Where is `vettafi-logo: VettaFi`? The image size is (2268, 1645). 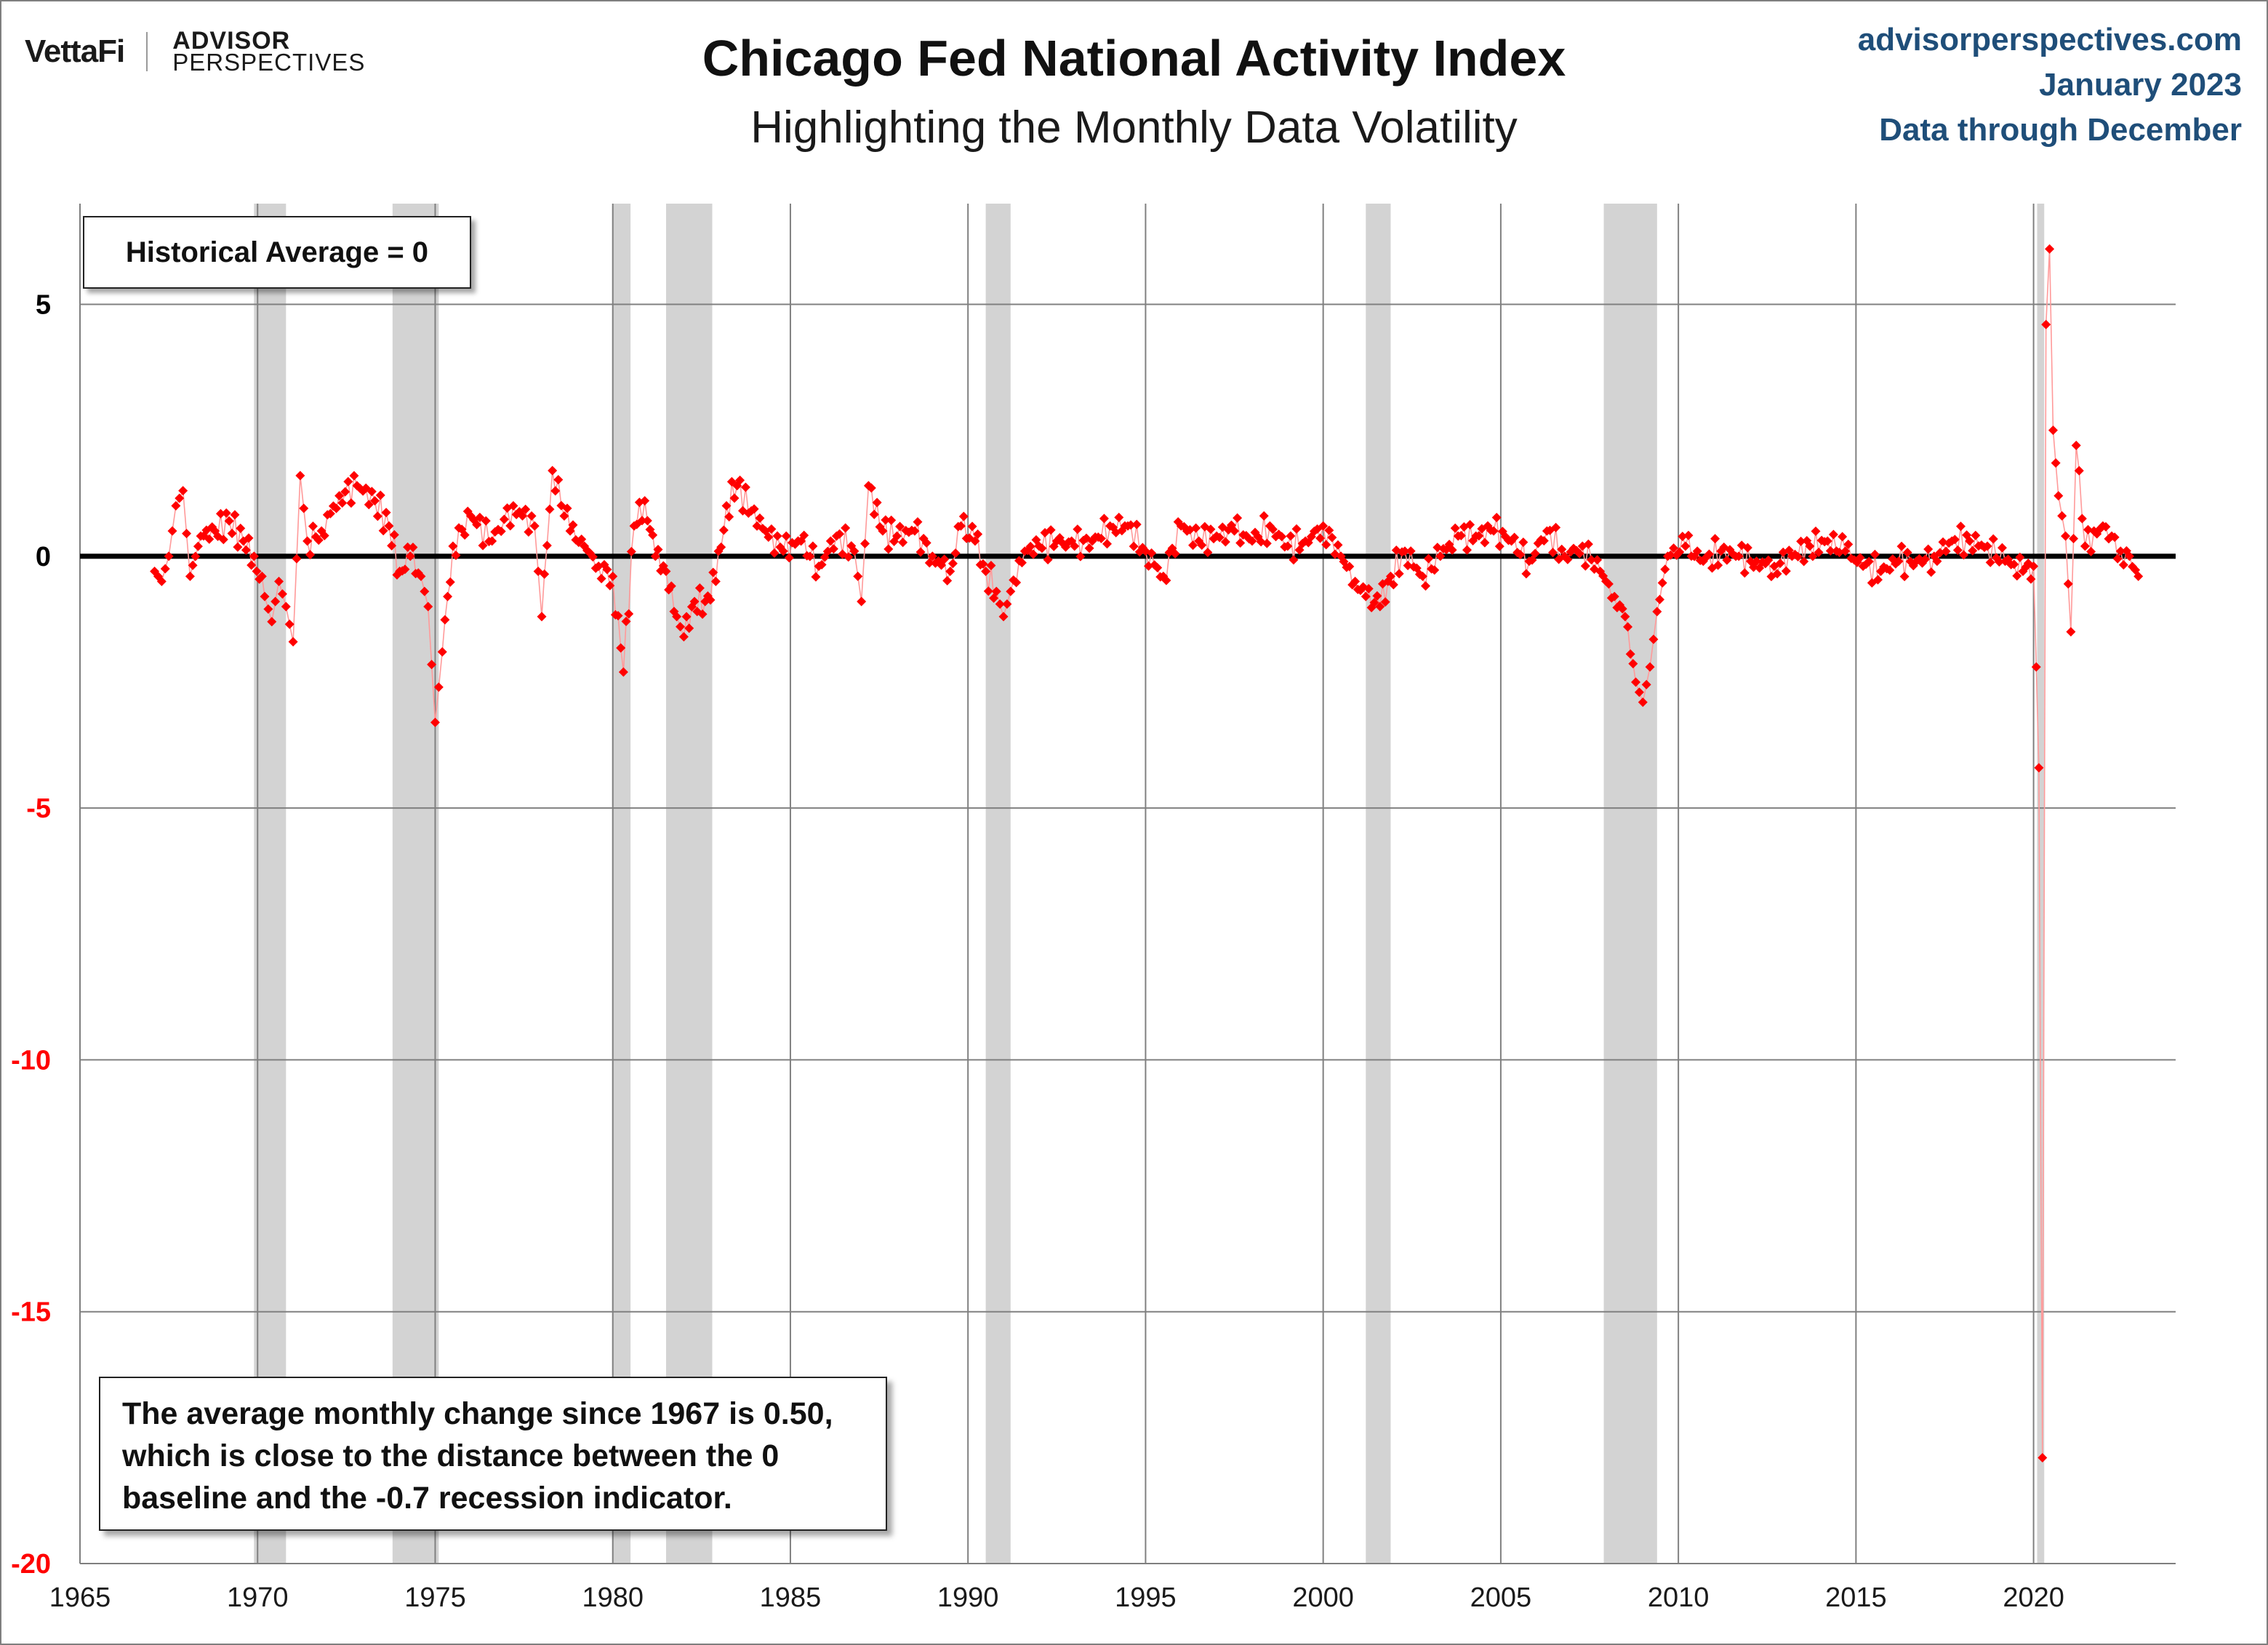 vettafi-logo: VettaFi is located at coordinates (75, 51).